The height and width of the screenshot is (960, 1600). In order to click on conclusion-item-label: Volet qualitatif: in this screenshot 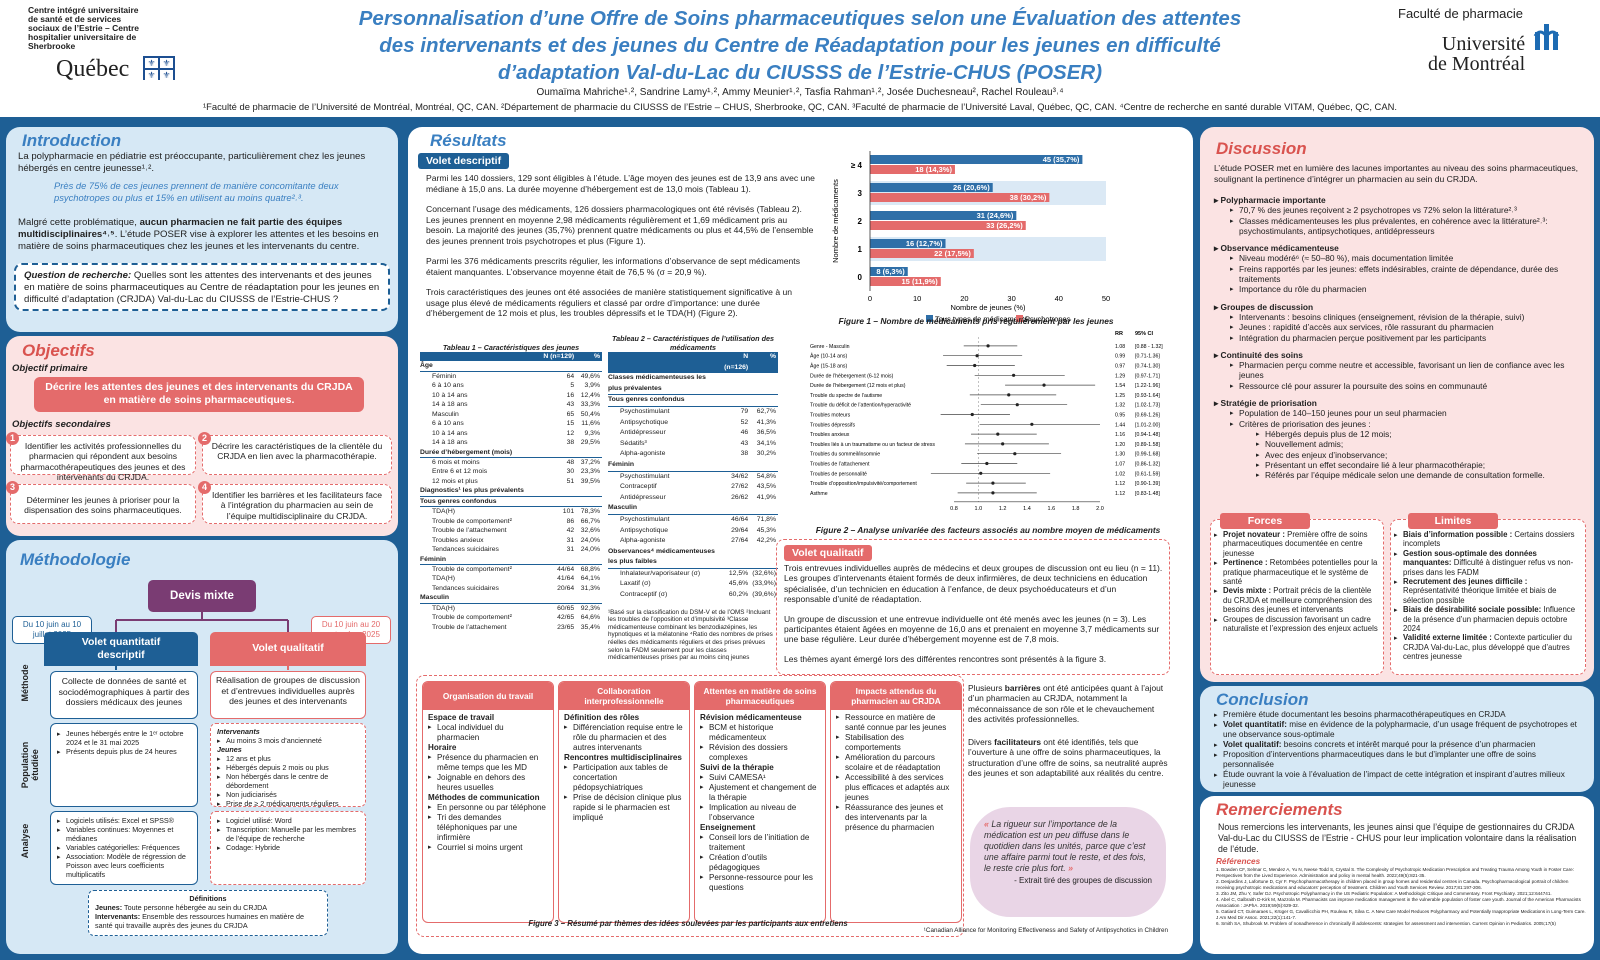, I will do `click(1252, 744)`.